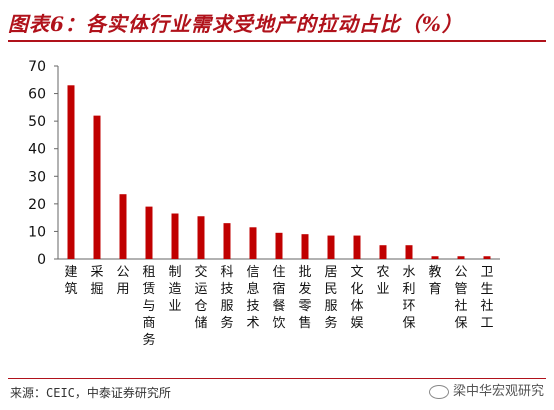 This screenshot has height=410, width=554. What do you see at coordinates (200, 297) in the screenshot?
I see `x-category-label: 交运仓储` at bounding box center [200, 297].